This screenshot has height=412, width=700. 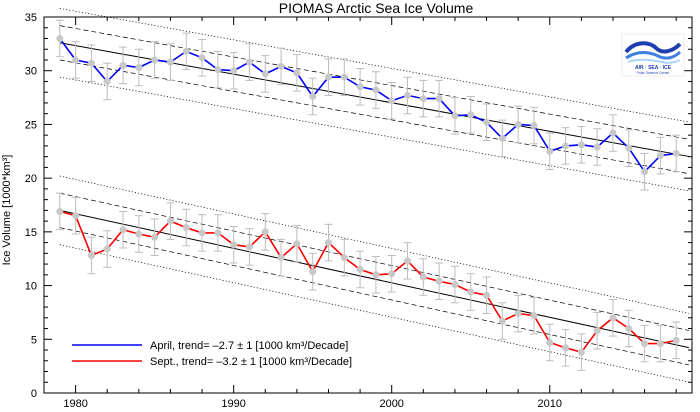 I want to click on x-tick-label: 1980, so click(x=75, y=404).